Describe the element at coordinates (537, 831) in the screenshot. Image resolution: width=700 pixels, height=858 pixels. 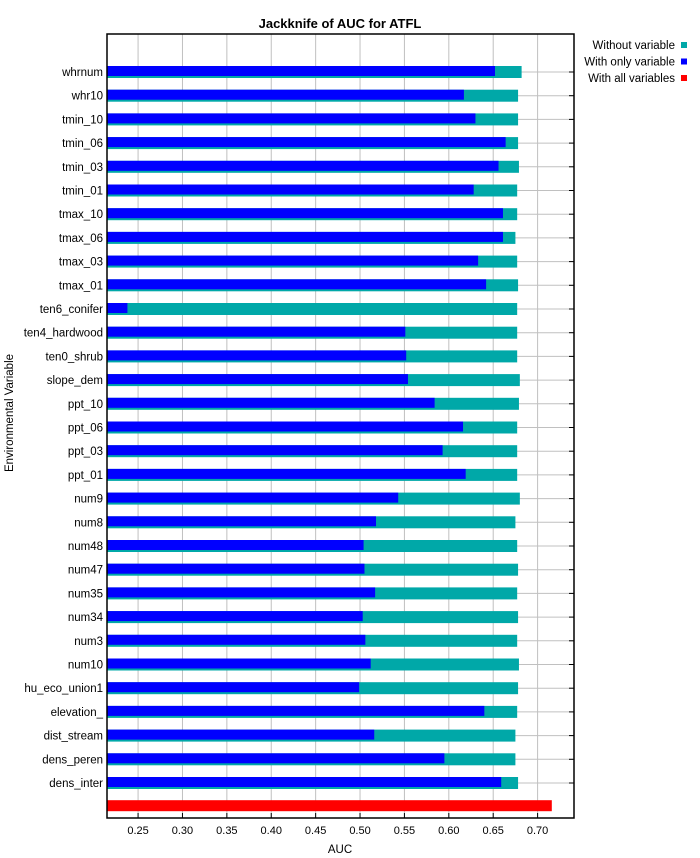
I see `x-tick-label: 0.70` at that location.